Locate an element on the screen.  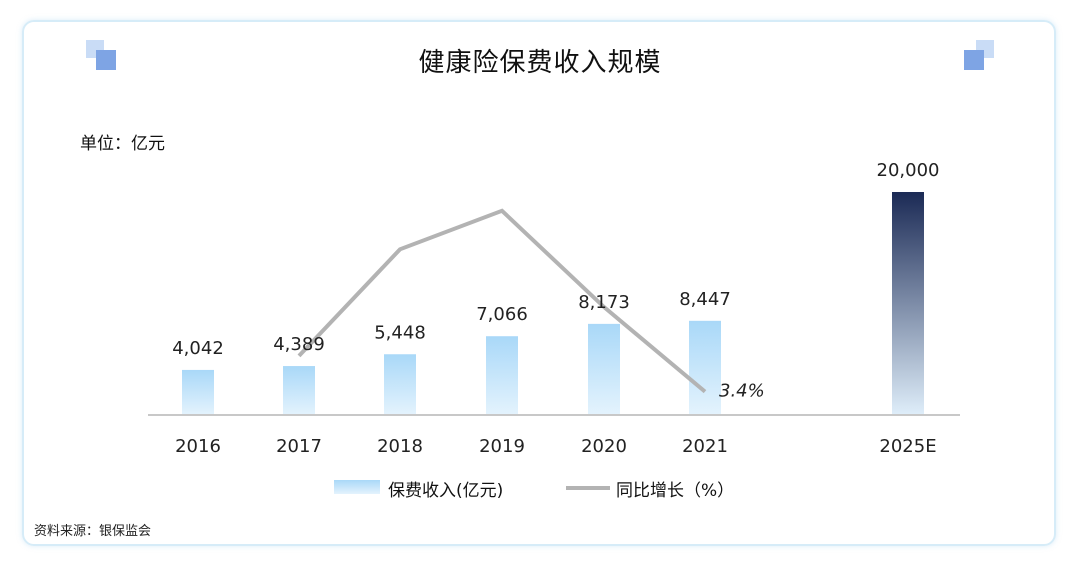
growth-point-label-2021: 3.4% is located at coordinates (742, 391).